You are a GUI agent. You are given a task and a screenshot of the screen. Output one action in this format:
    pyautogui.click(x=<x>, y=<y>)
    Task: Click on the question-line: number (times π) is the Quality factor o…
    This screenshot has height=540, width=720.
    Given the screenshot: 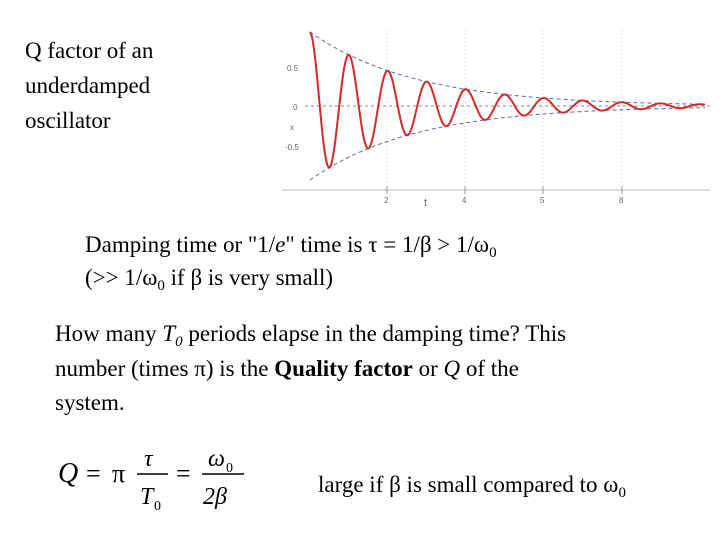 What is the action you would take?
    pyautogui.click(x=287, y=368)
    